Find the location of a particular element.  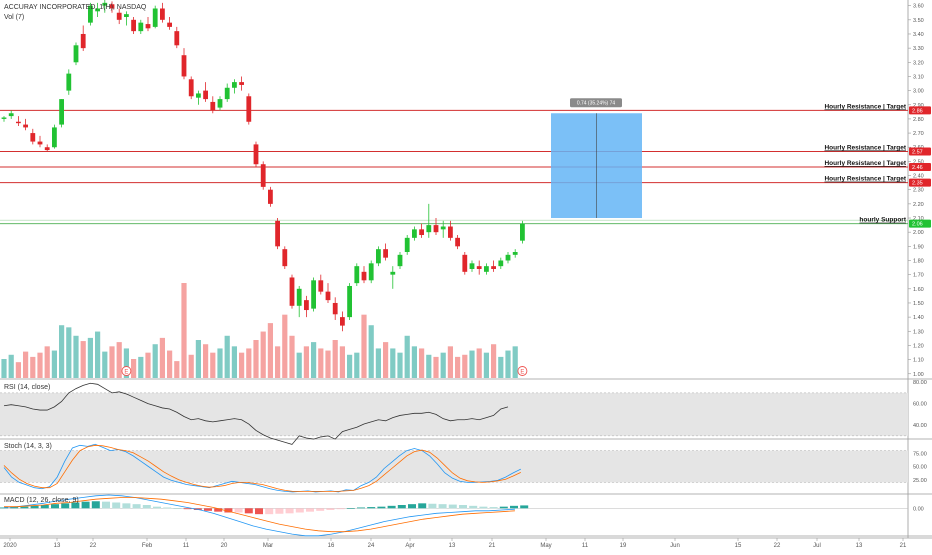

price-tick-label: 3.50 is located at coordinates (918, 21).